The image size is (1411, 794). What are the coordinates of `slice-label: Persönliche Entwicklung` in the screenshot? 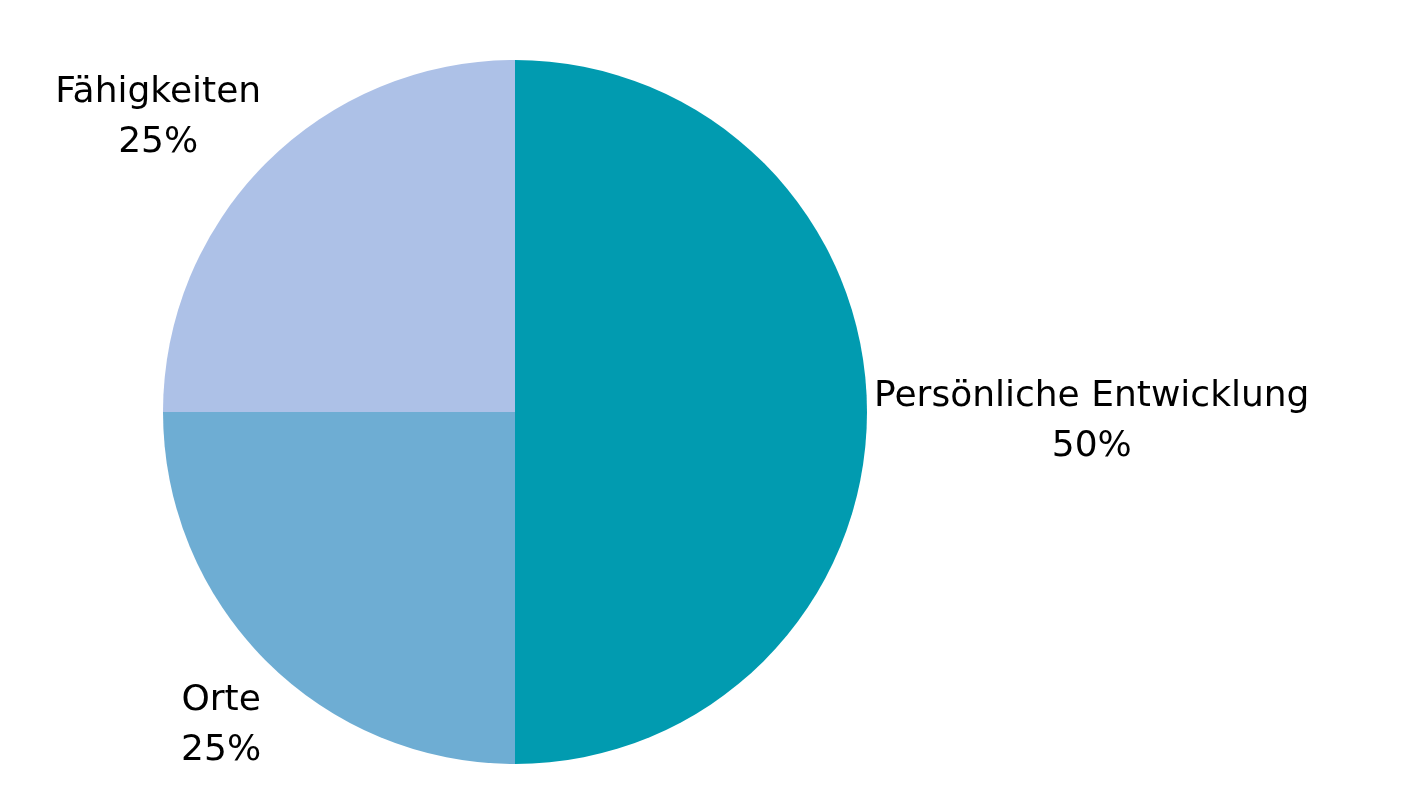 It's located at (1092, 393).